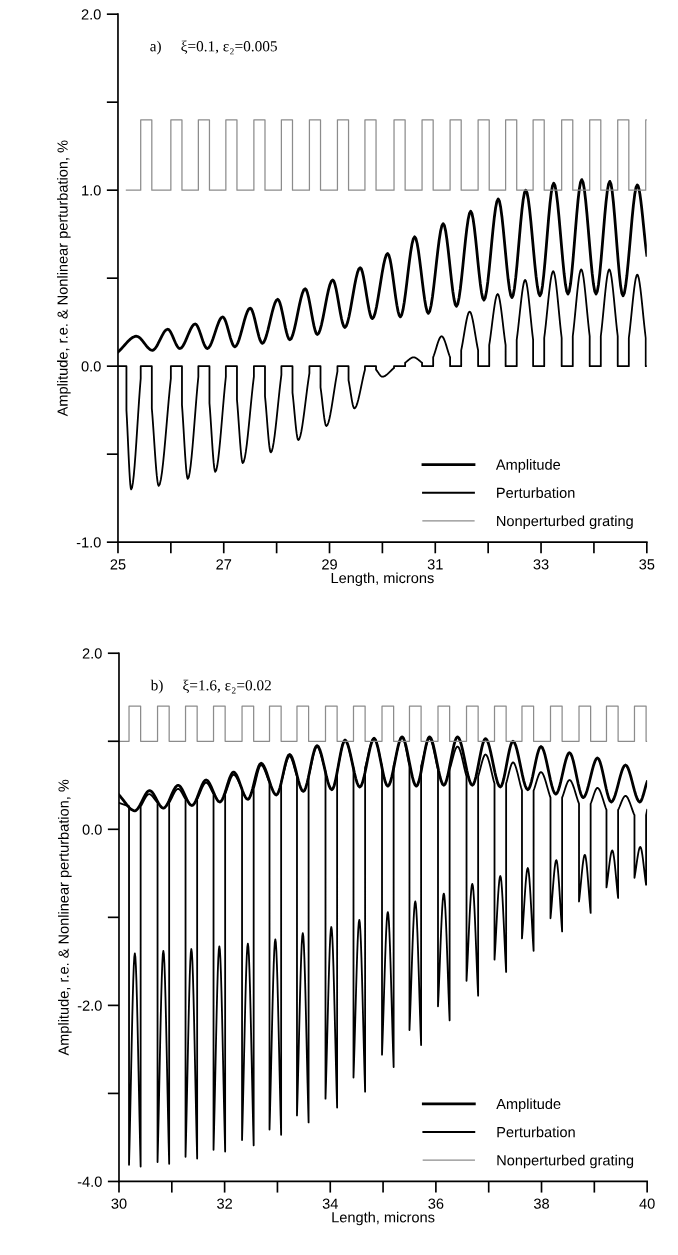  Describe the element at coordinates (330, 1203) in the screenshot. I see `x-tick-label: 34` at that location.